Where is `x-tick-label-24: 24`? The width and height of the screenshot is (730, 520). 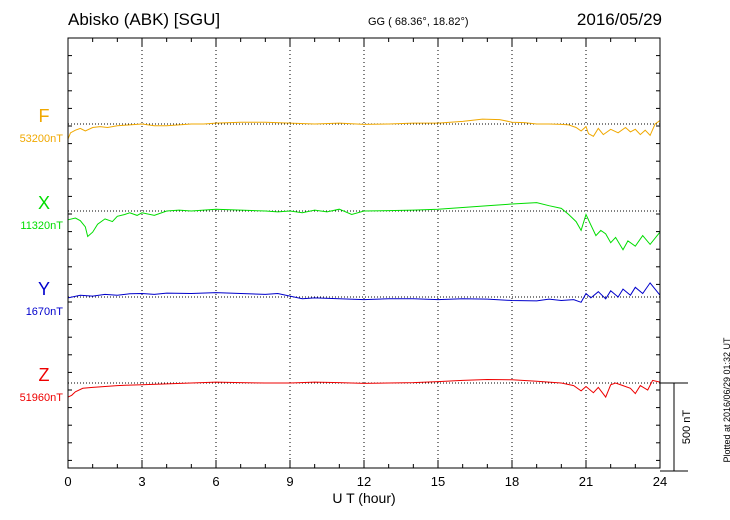 x-tick-label-24: 24 is located at coordinates (660, 481).